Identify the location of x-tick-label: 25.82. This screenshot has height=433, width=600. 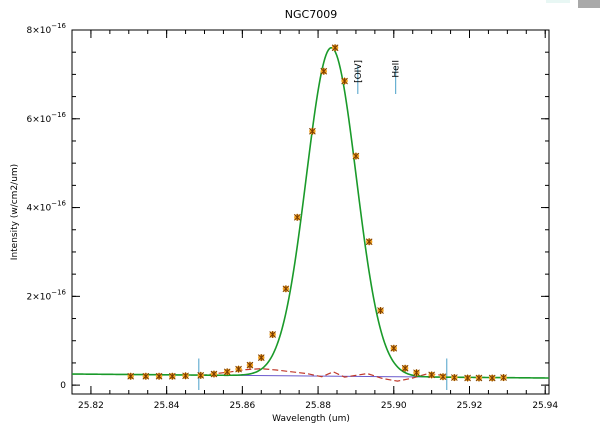
(91, 406).